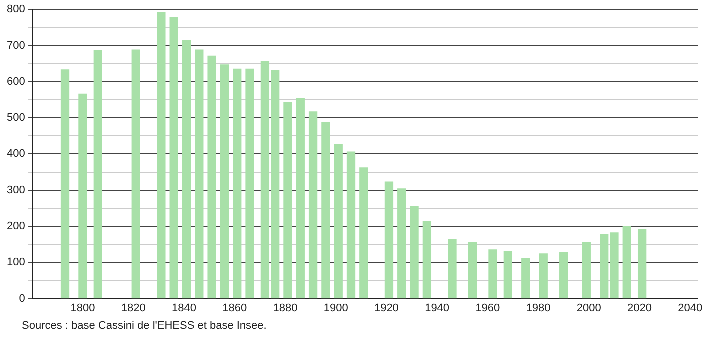  What do you see at coordinates (437, 308) in the screenshot?
I see `x-tick-label: 1940` at bounding box center [437, 308].